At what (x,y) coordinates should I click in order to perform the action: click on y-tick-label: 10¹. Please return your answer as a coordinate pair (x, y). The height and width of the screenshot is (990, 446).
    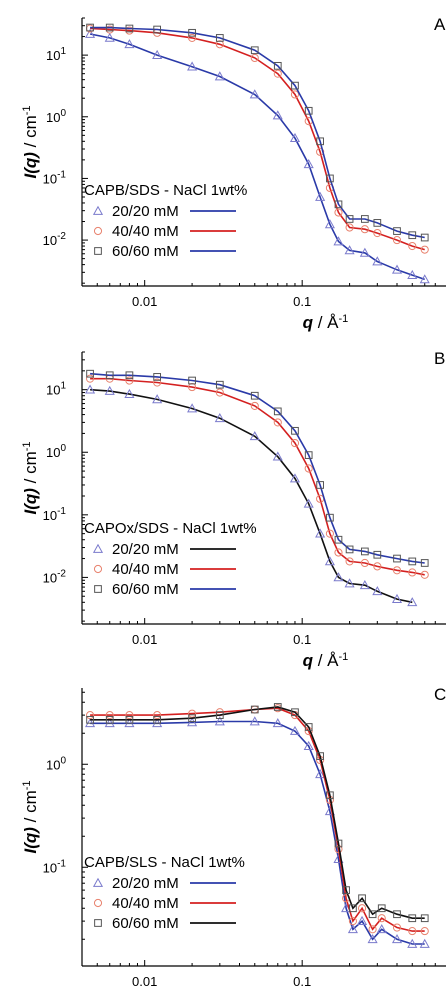
    Looking at the image, I should click on (56, 54).